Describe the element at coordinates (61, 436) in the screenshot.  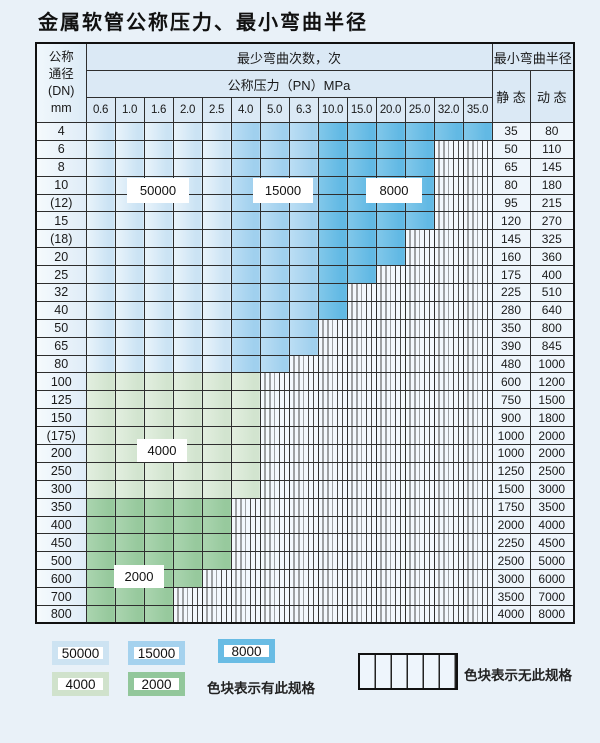
I see `dn-cell: (175)` at that location.